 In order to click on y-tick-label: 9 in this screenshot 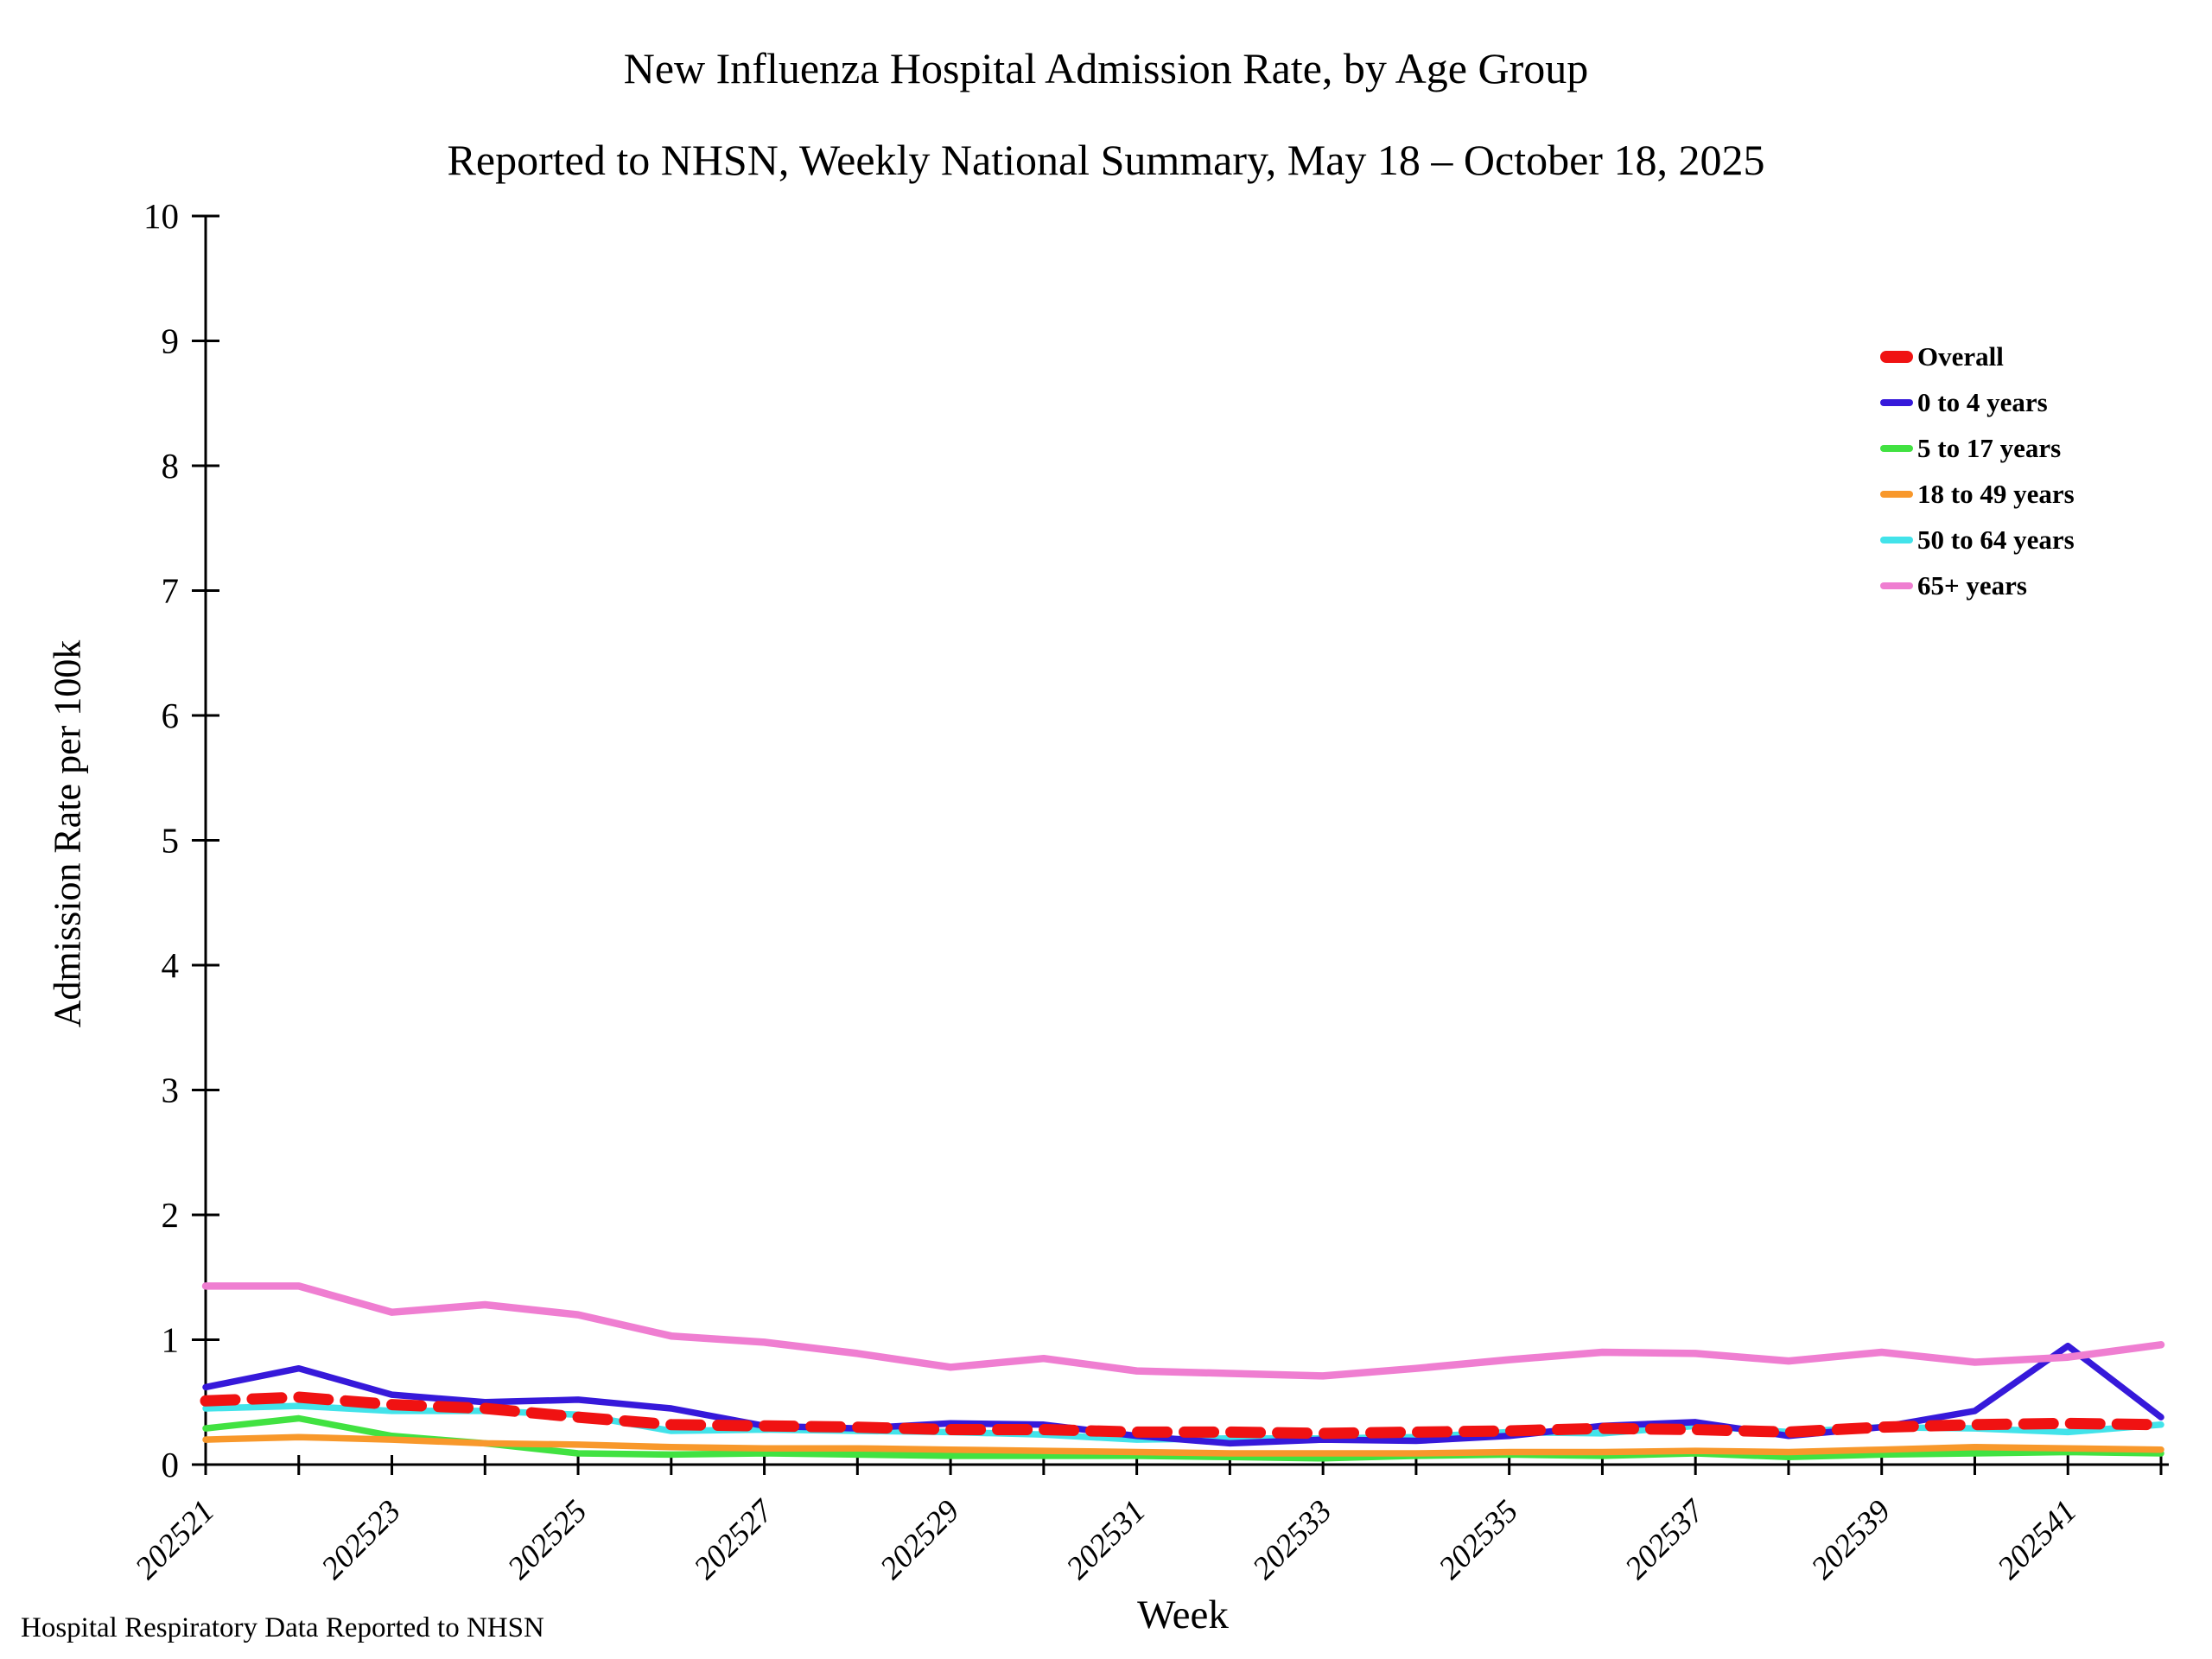, I will do `click(171, 341)`.